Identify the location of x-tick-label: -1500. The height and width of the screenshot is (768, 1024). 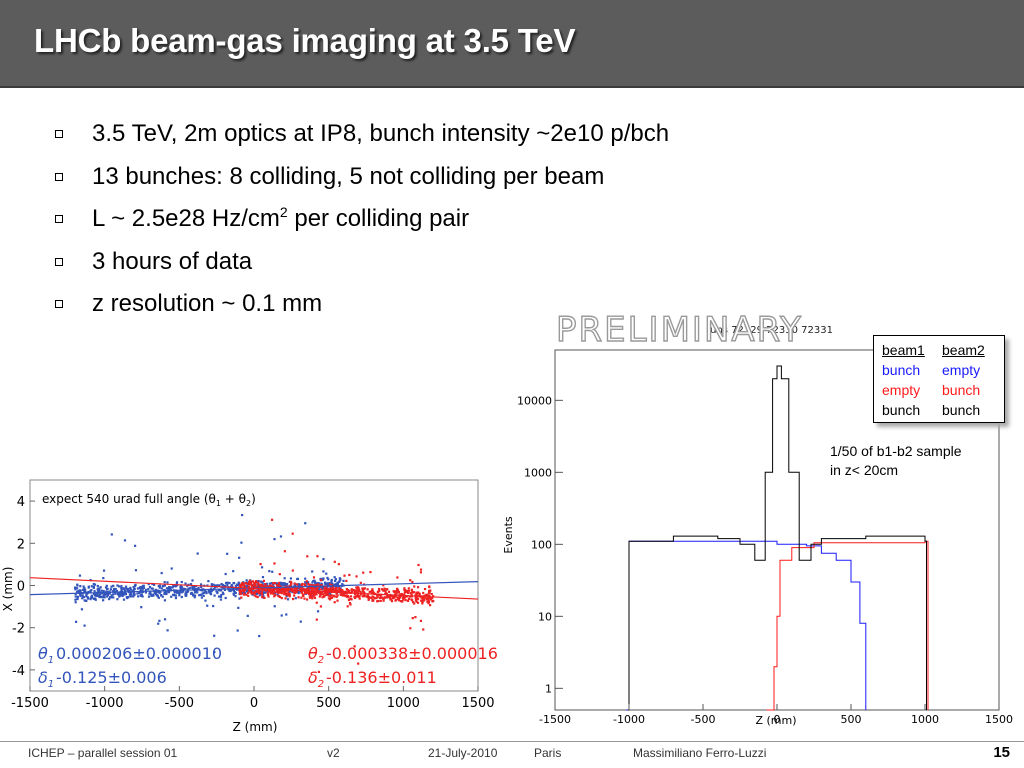
(30, 703).